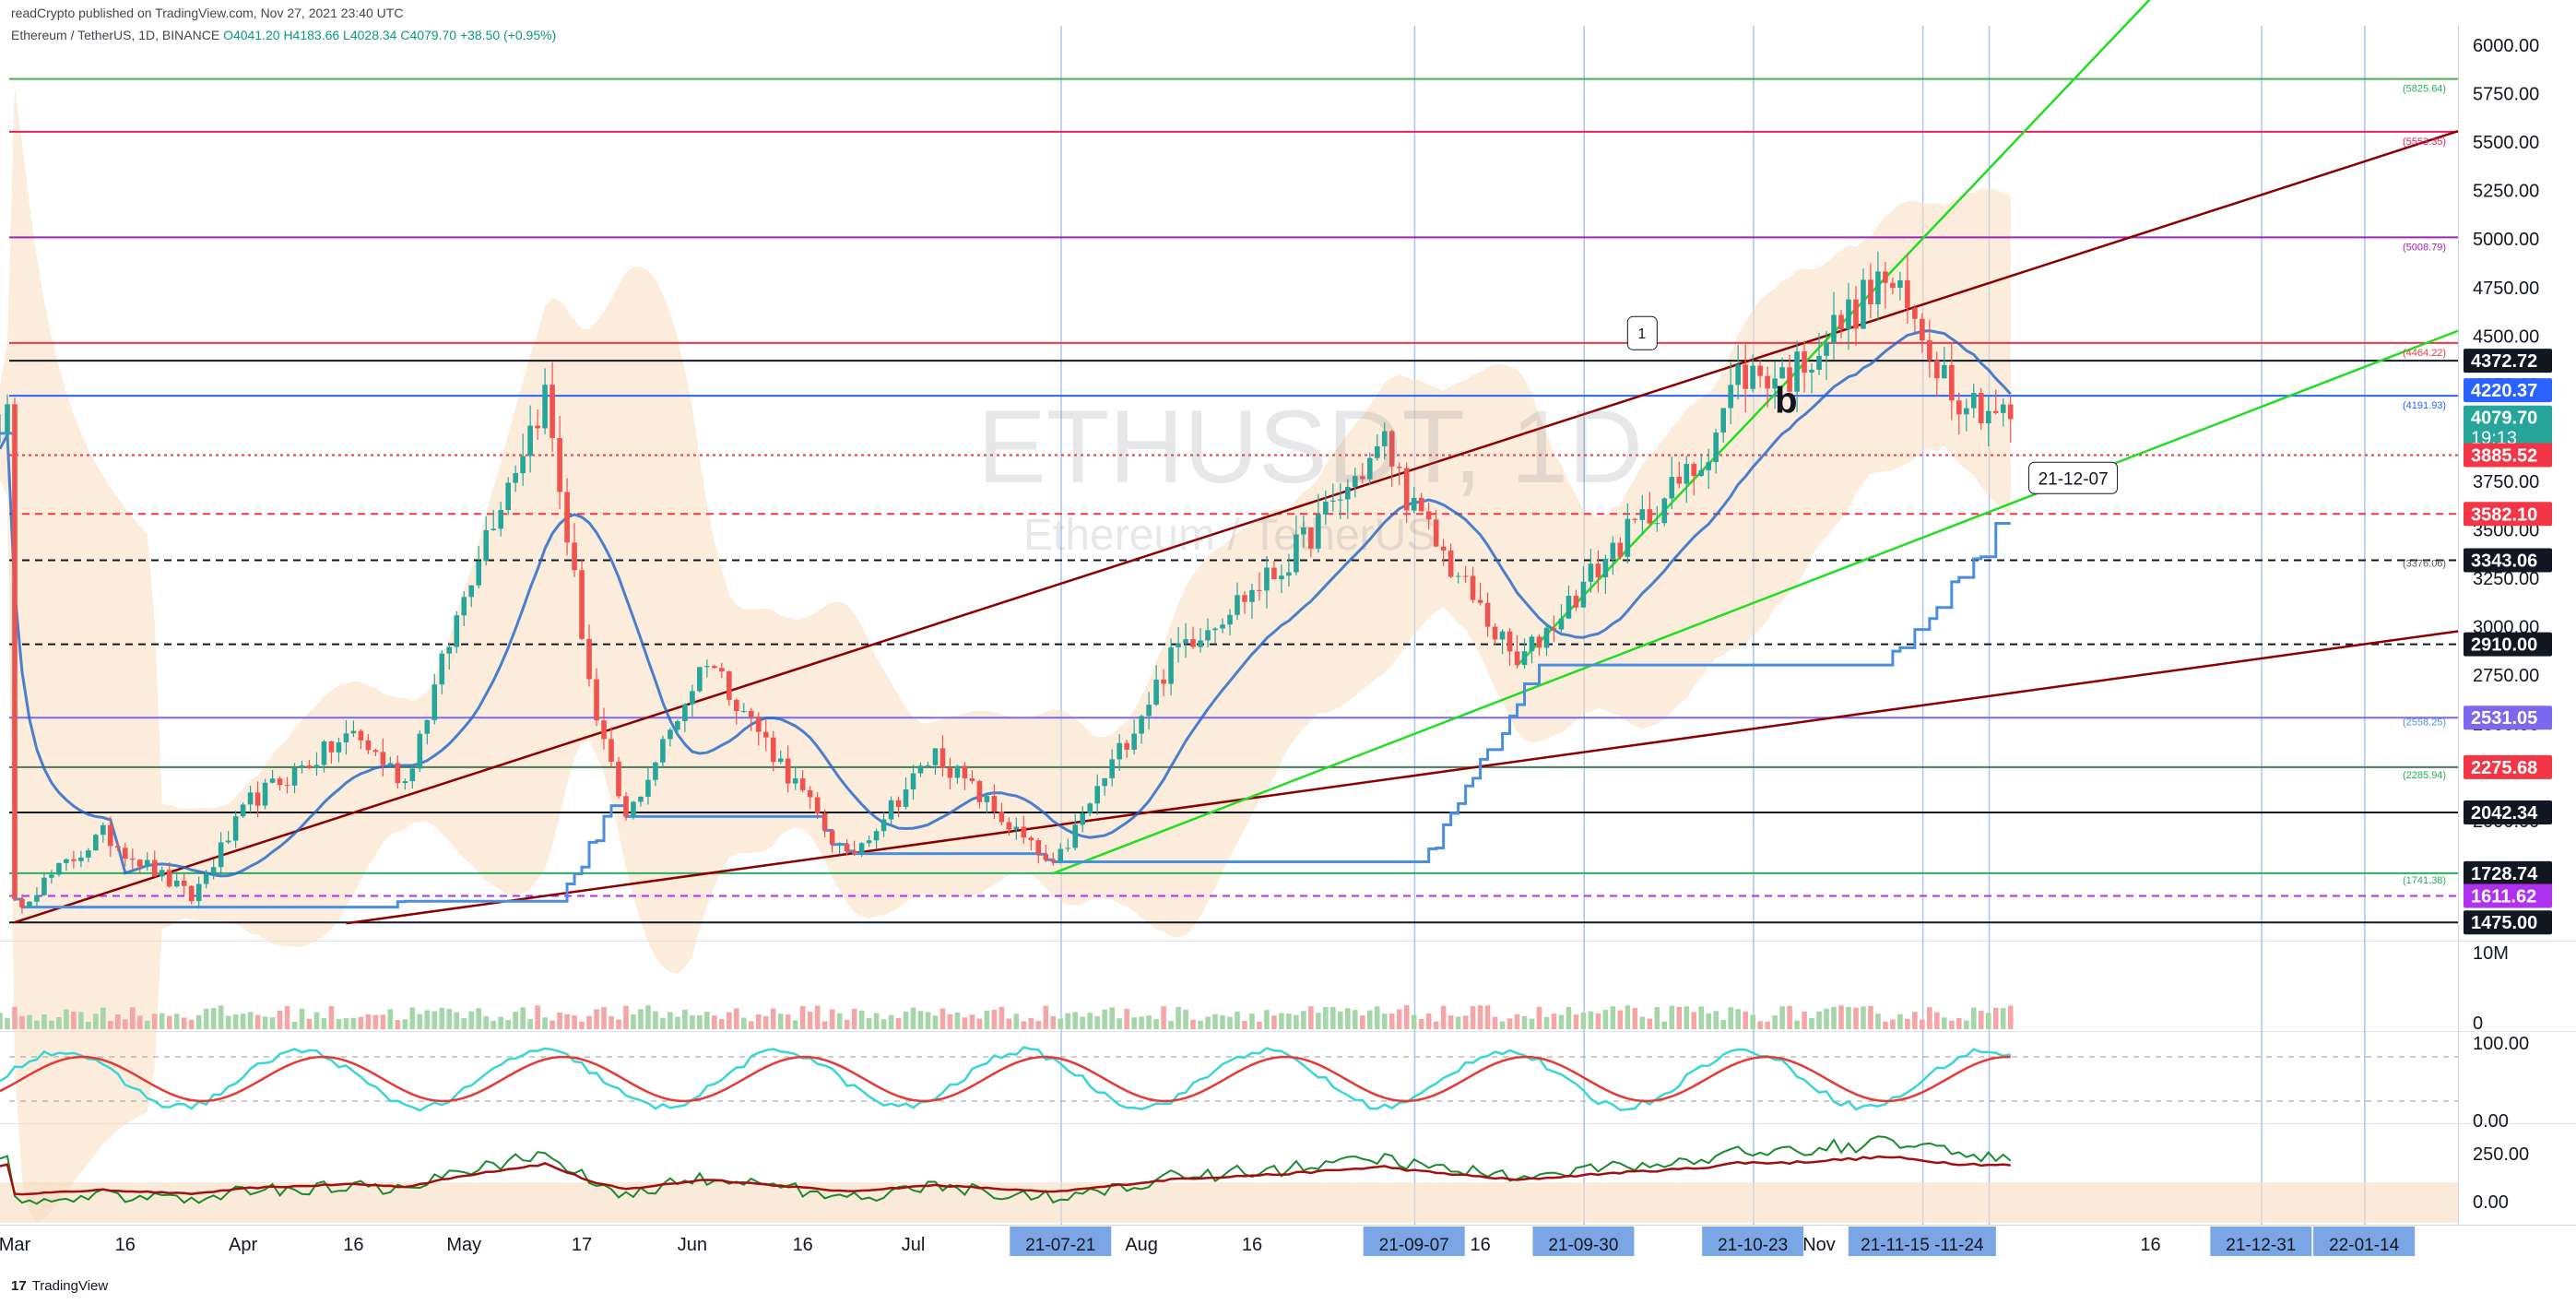 The image size is (2576, 1304). What do you see at coordinates (1061, 1241) in the screenshot?
I see `date-highlight-badge` at bounding box center [1061, 1241].